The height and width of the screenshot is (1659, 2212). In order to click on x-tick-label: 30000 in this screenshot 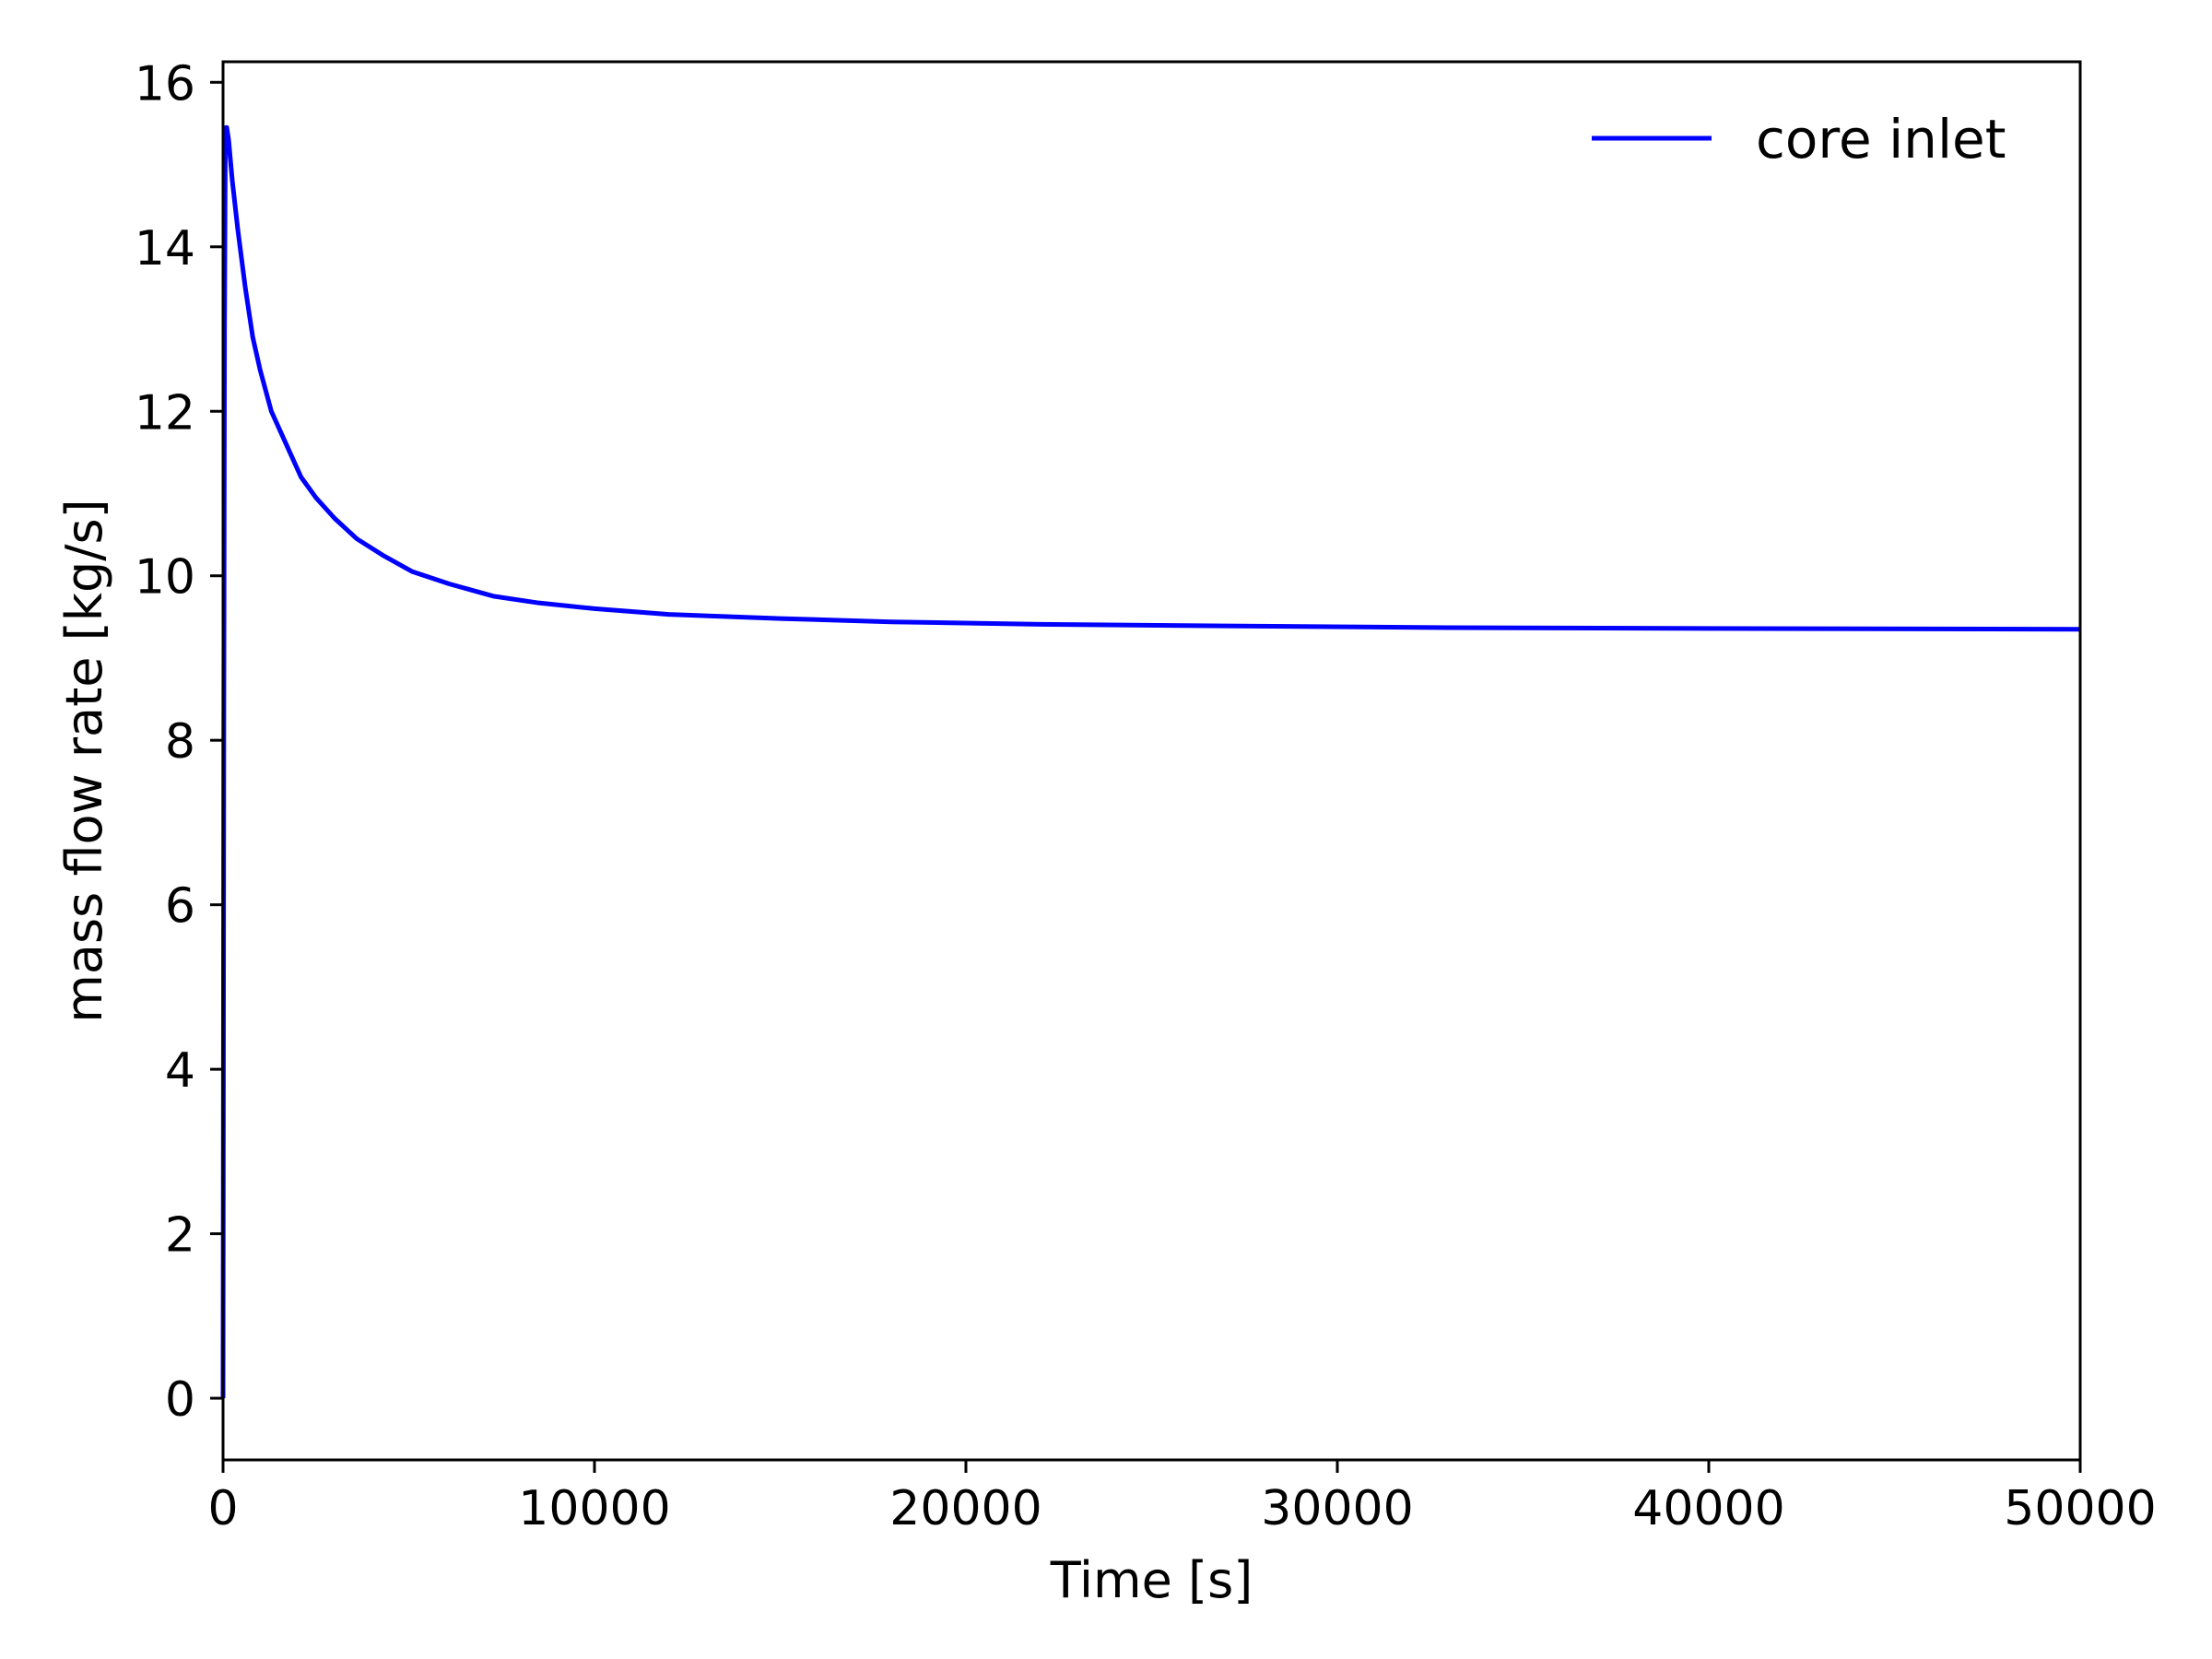, I will do `click(1337, 1508)`.